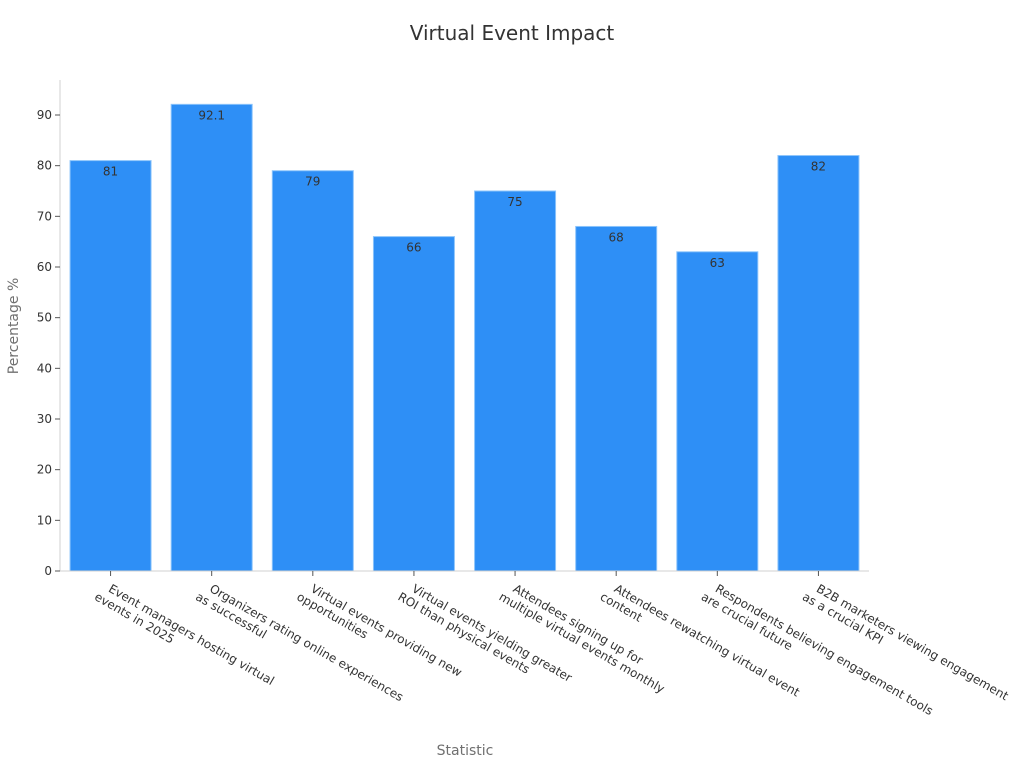 The height and width of the screenshot is (768, 1024). What do you see at coordinates (44, 318) in the screenshot?
I see `y-tick-label: 50` at bounding box center [44, 318].